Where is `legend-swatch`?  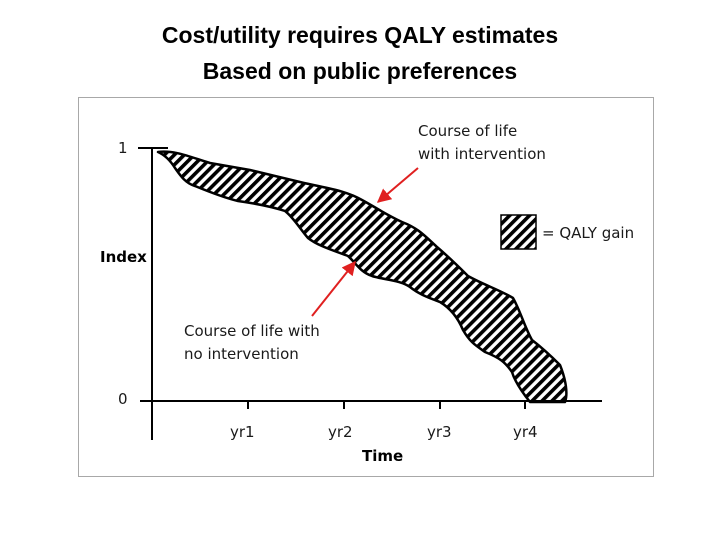
legend-swatch is located at coordinates (518, 232).